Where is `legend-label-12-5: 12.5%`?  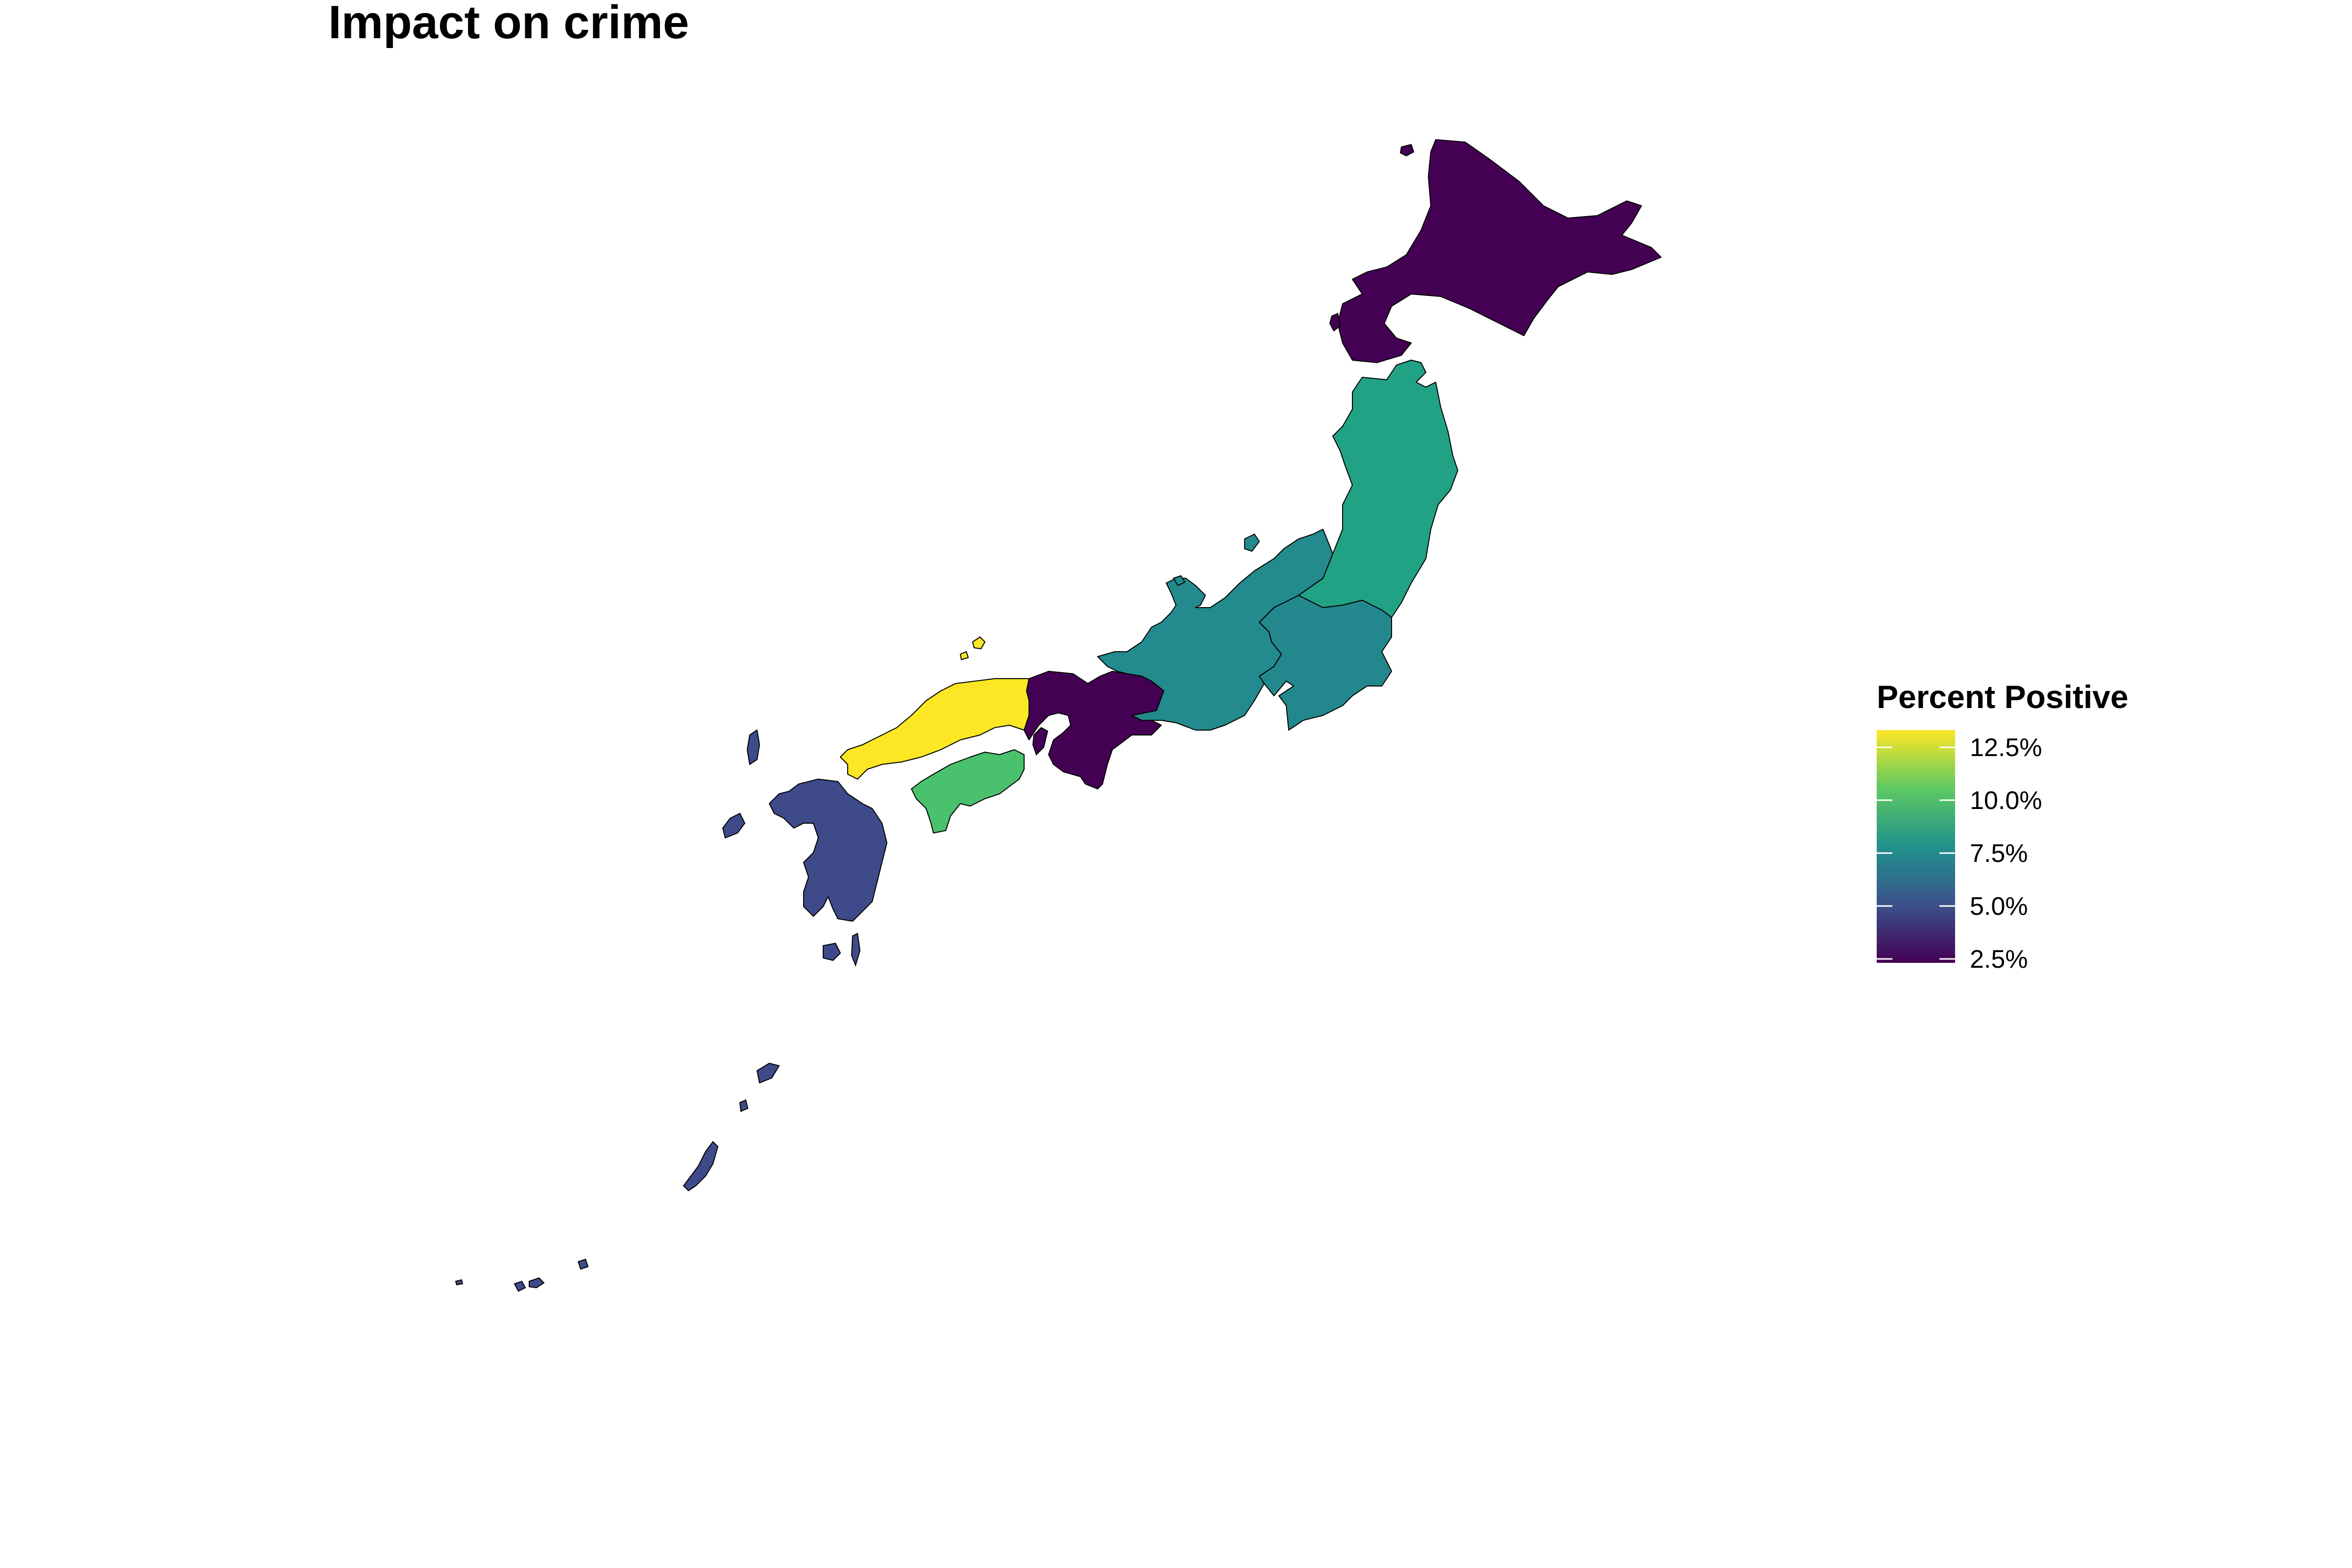
legend-label-12-5: 12.5% is located at coordinates (2006, 748).